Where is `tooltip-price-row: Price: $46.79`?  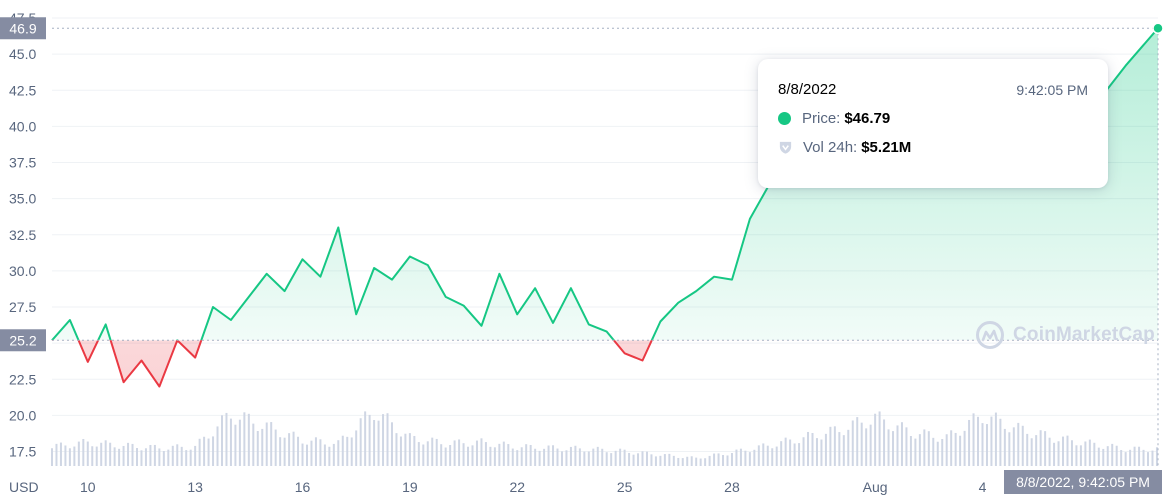
tooltip-price-row: Price: $46.79 is located at coordinates (933, 118).